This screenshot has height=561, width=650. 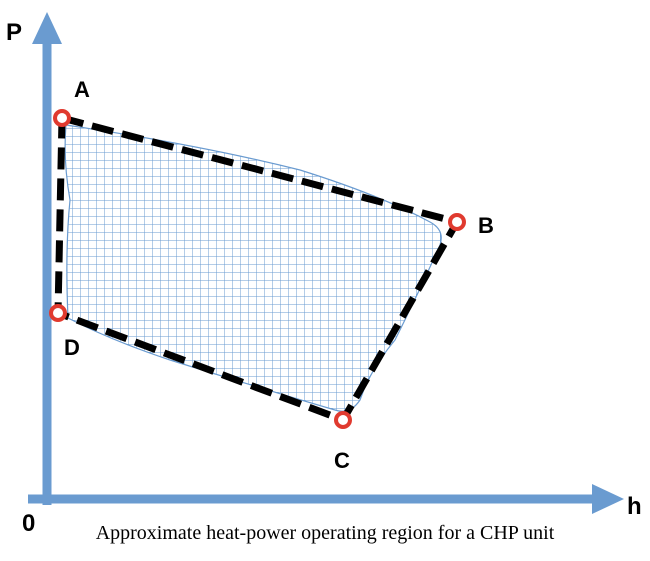 I want to click on vertex-label-b: B, so click(x=486, y=225).